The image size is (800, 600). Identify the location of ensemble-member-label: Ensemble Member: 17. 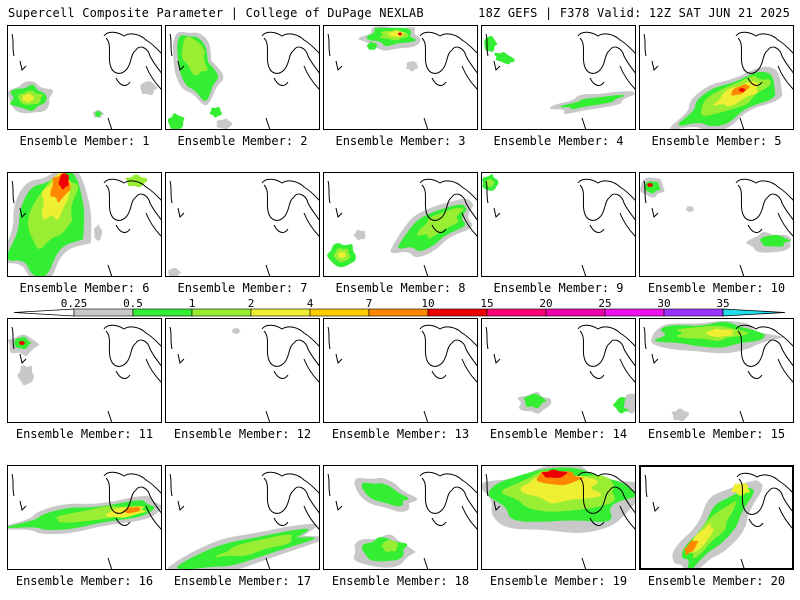
(242, 581).